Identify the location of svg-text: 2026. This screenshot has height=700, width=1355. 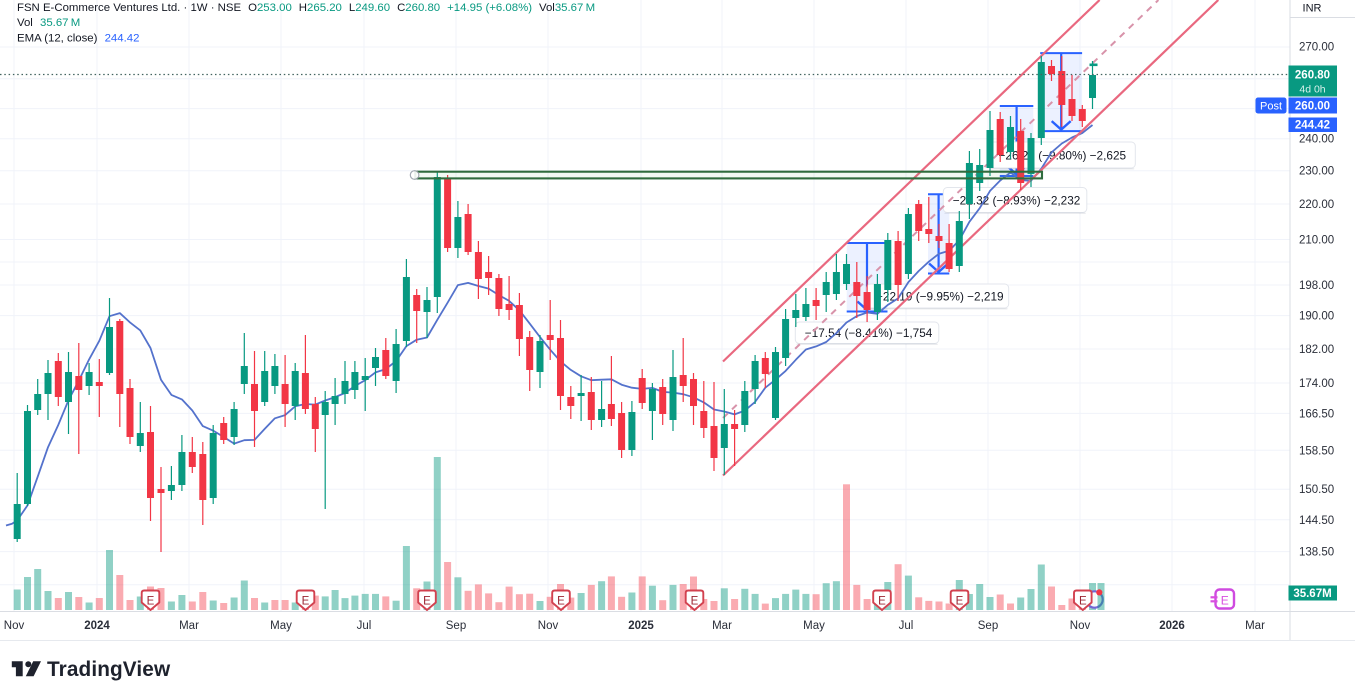
(1172, 626).